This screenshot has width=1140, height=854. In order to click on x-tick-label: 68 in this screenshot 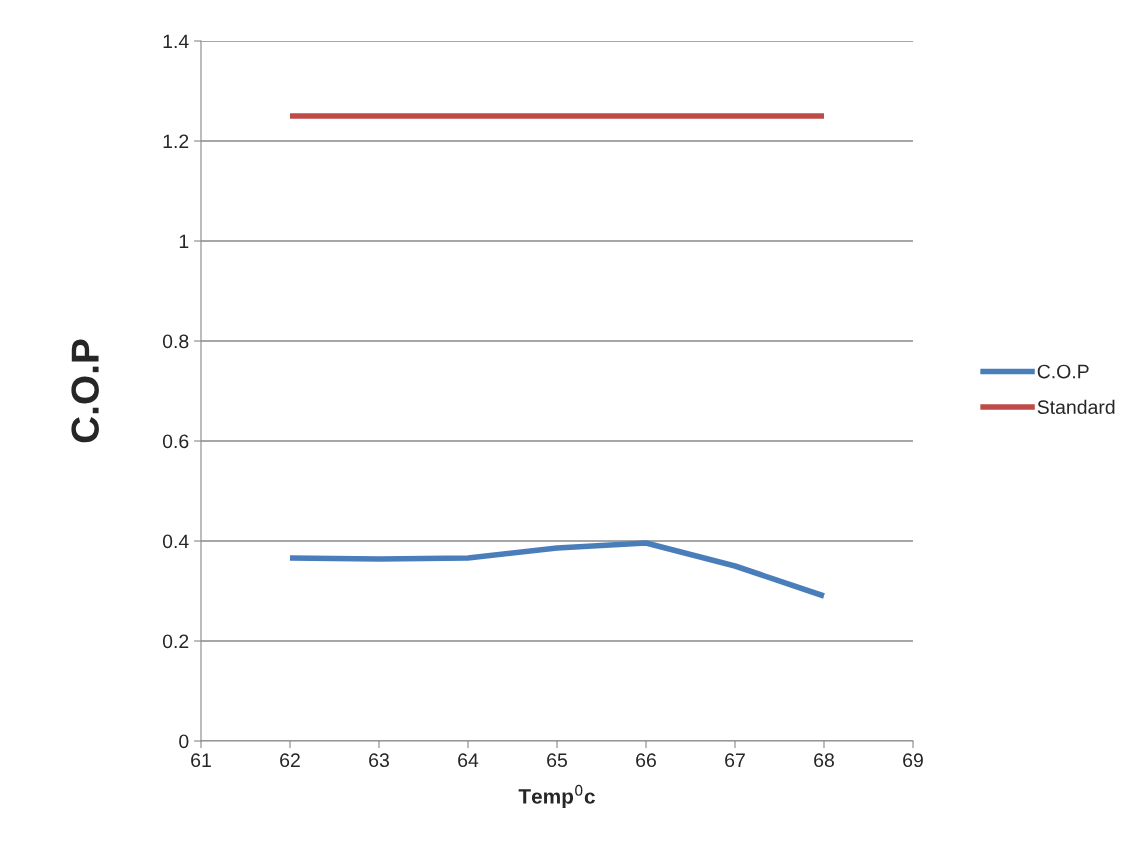, I will do `click(824, 760)`.